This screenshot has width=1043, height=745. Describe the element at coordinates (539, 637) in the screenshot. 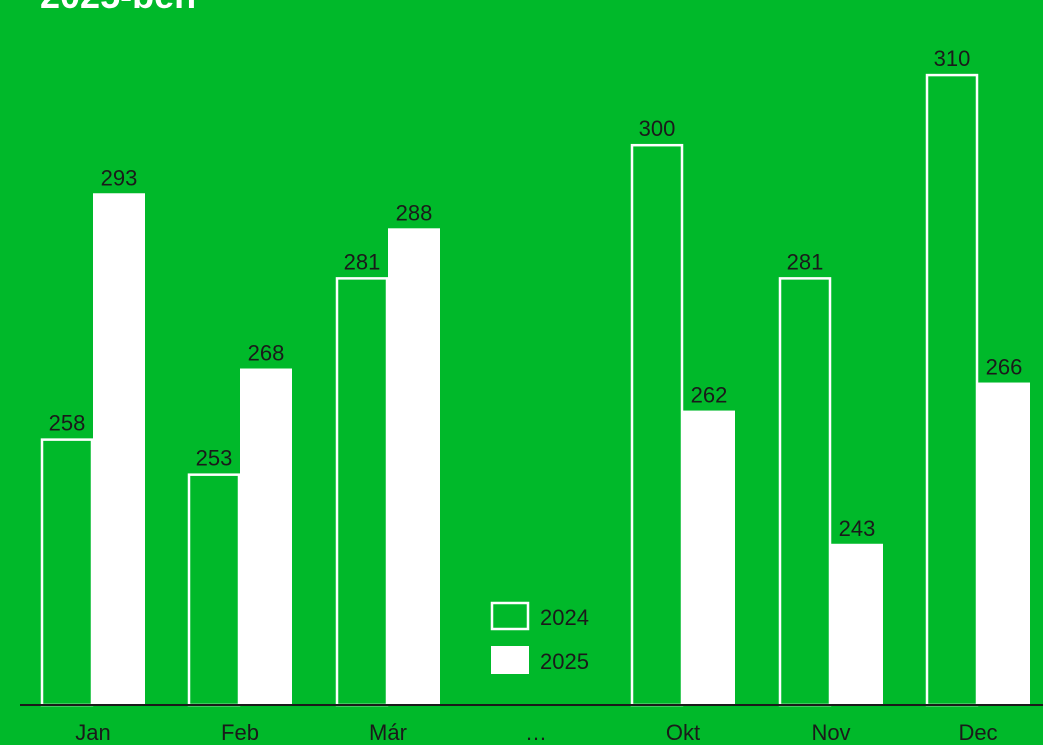

I see `legend: 2024 2025` at that location.